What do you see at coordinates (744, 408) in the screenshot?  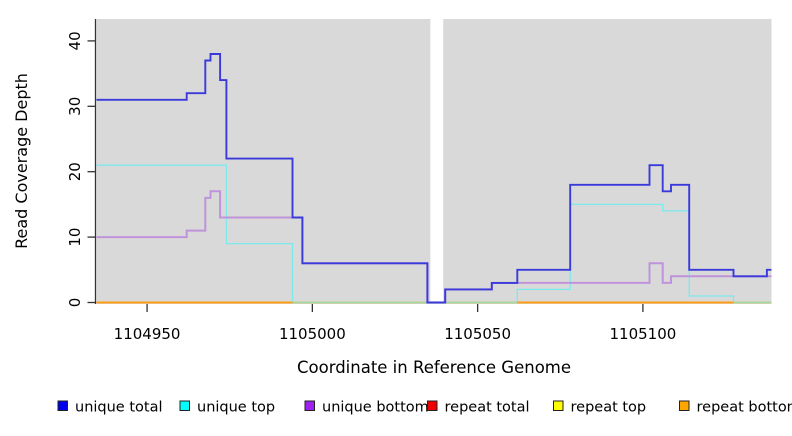 I see `legend-label-repeat-bottom: repeat bottom` at bounding box center [744, 408].